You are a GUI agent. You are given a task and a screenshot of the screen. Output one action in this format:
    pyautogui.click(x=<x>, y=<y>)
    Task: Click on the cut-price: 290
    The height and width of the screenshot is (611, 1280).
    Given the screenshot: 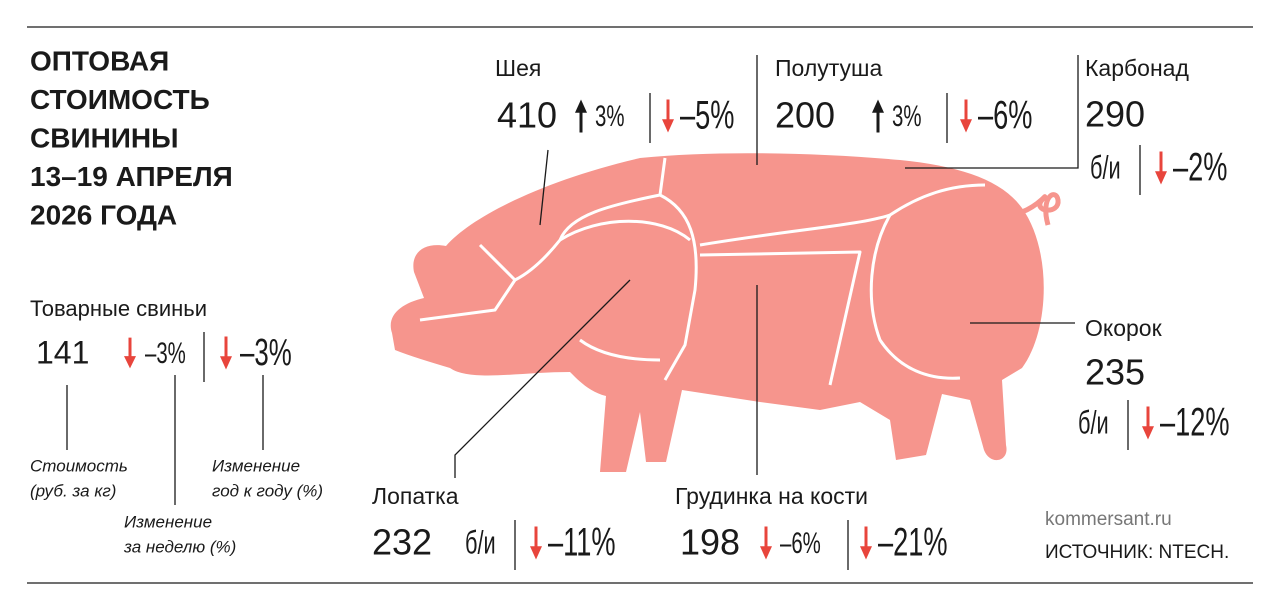 What is the action you would take?
    pyautogui.click(x=1115, y=114)
    